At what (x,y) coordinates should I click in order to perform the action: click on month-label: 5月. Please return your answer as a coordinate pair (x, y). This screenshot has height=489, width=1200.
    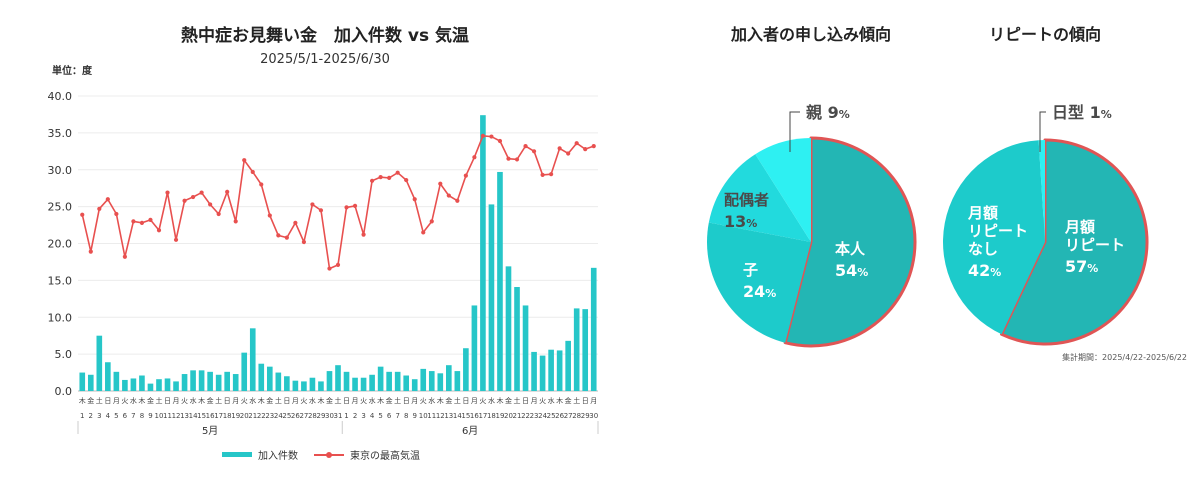
    Looking at the image, I should click on (210, 431).